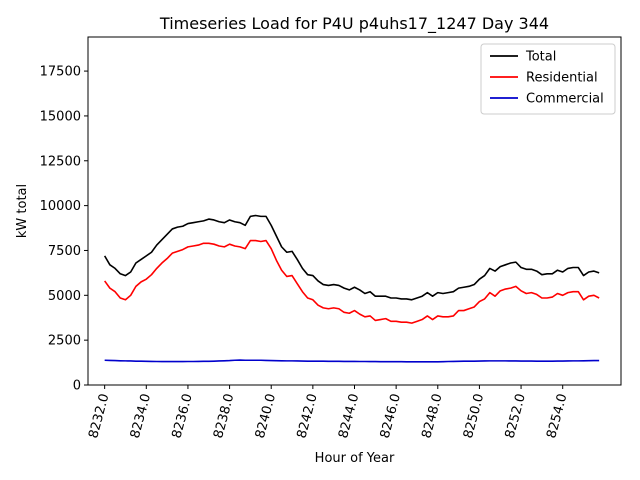 Image resolution: width=640 pixels, height=480 pixels. What do you see at coordinates (183, 416) in the screenshot?
I see `x-tick-label: 8236.0` at bounding box center [183, 416].